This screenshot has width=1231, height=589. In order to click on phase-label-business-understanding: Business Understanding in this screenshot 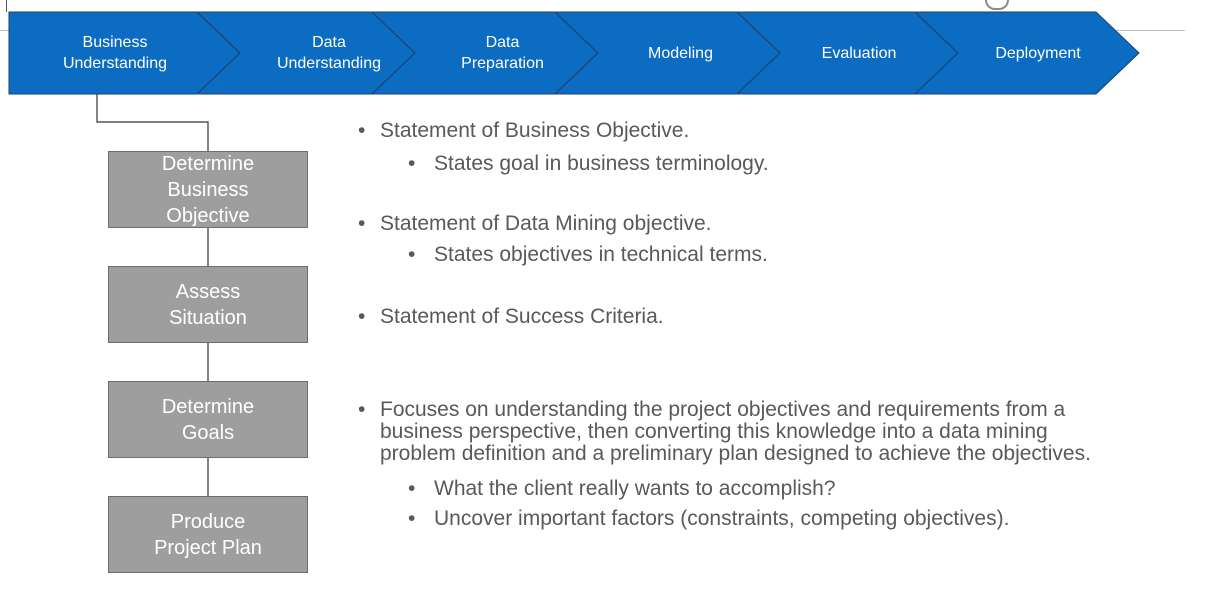, I will do `click(115, 53)`.